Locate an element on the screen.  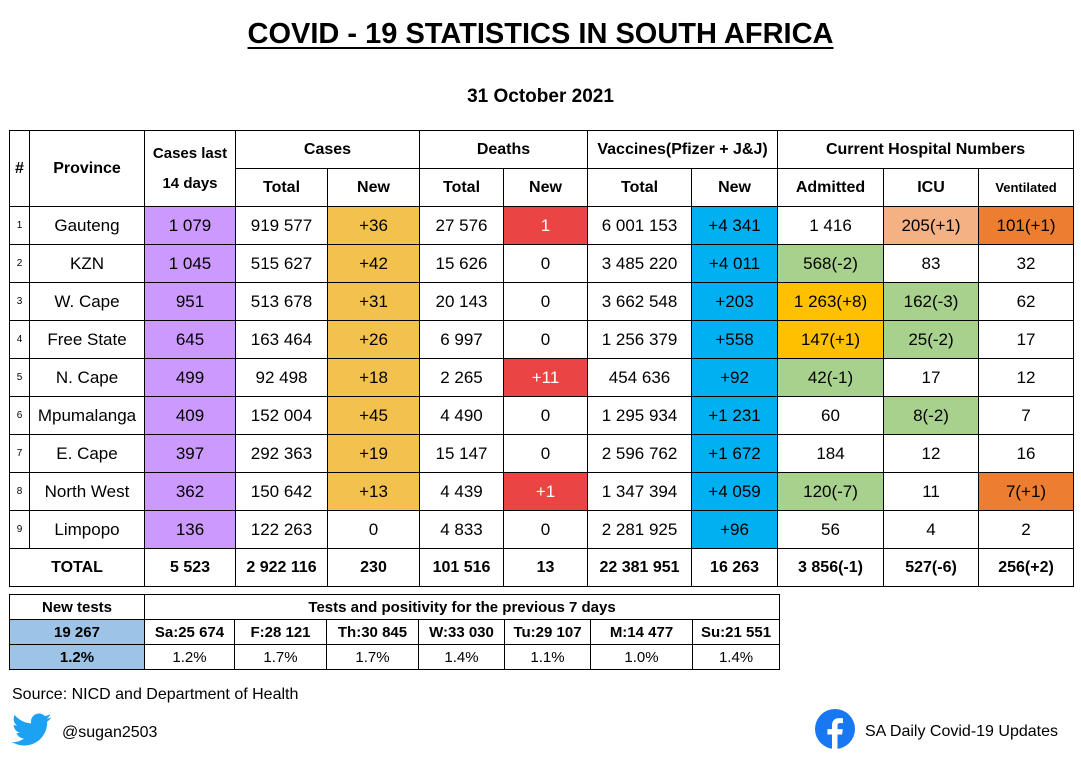
cases-14-days-cell: 136 is located at coordinates (190, 529).